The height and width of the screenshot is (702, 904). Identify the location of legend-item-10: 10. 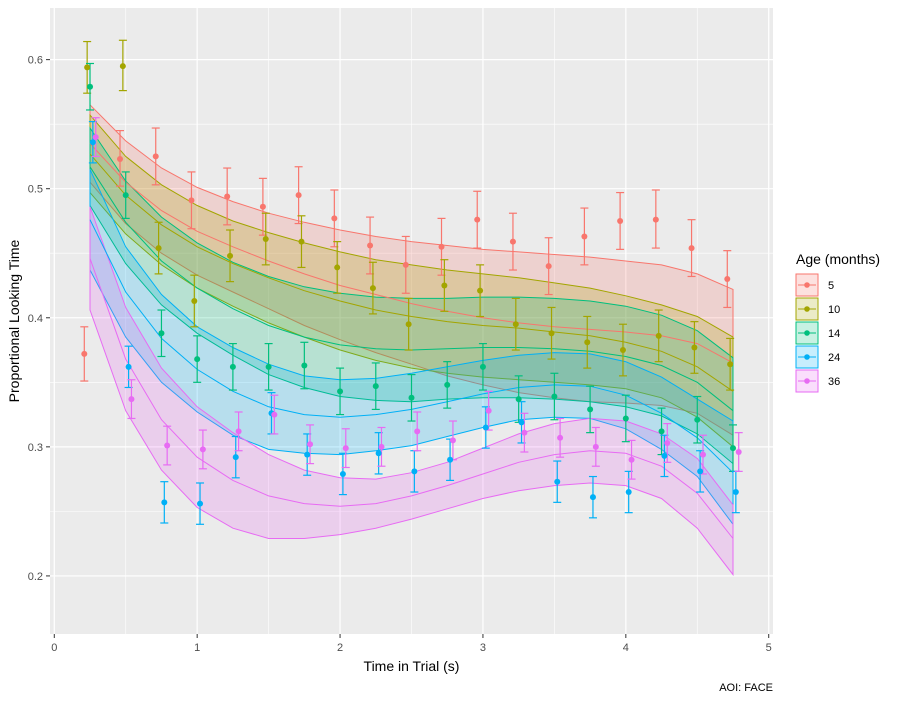
(817, 309).